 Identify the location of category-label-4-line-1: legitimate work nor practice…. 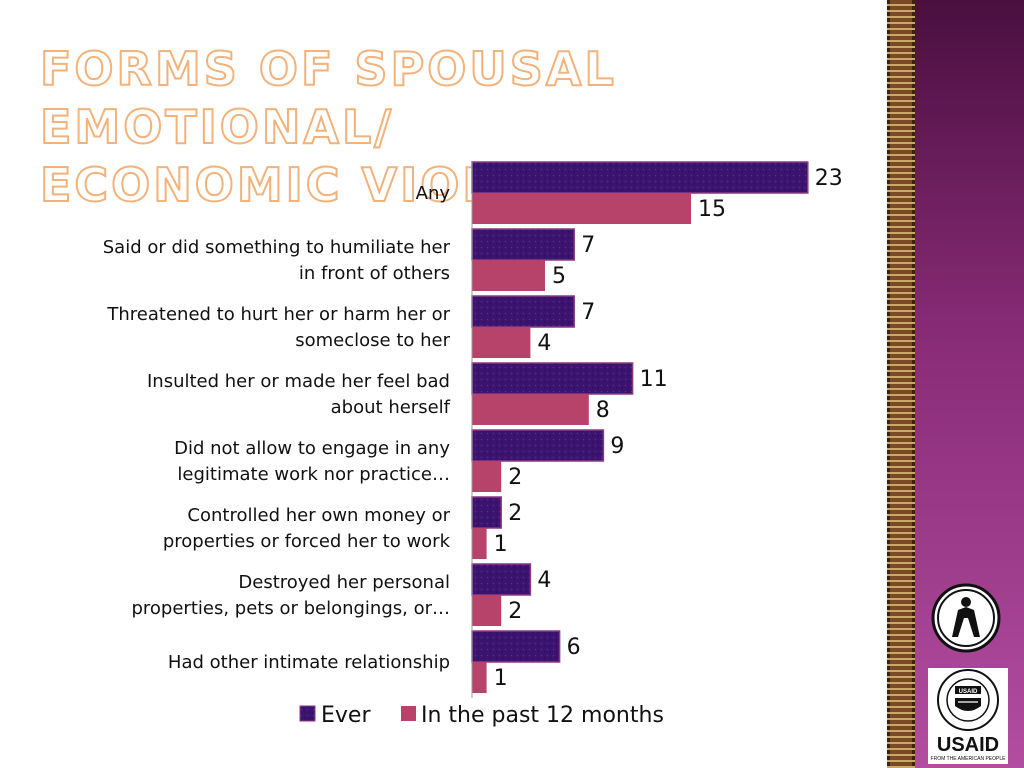
(313, 474).